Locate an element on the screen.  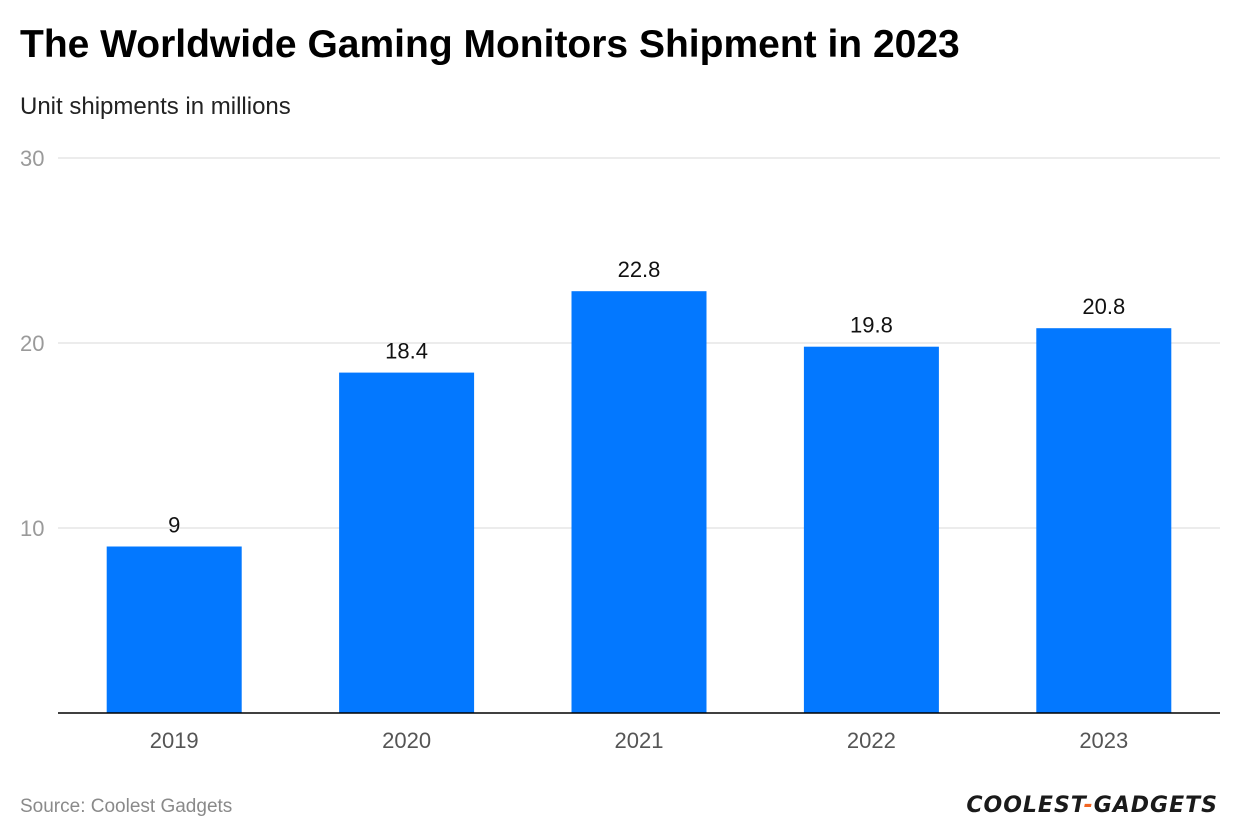
chart-subtitle: Unit shipments in millions is located at coordinates (155, 106).